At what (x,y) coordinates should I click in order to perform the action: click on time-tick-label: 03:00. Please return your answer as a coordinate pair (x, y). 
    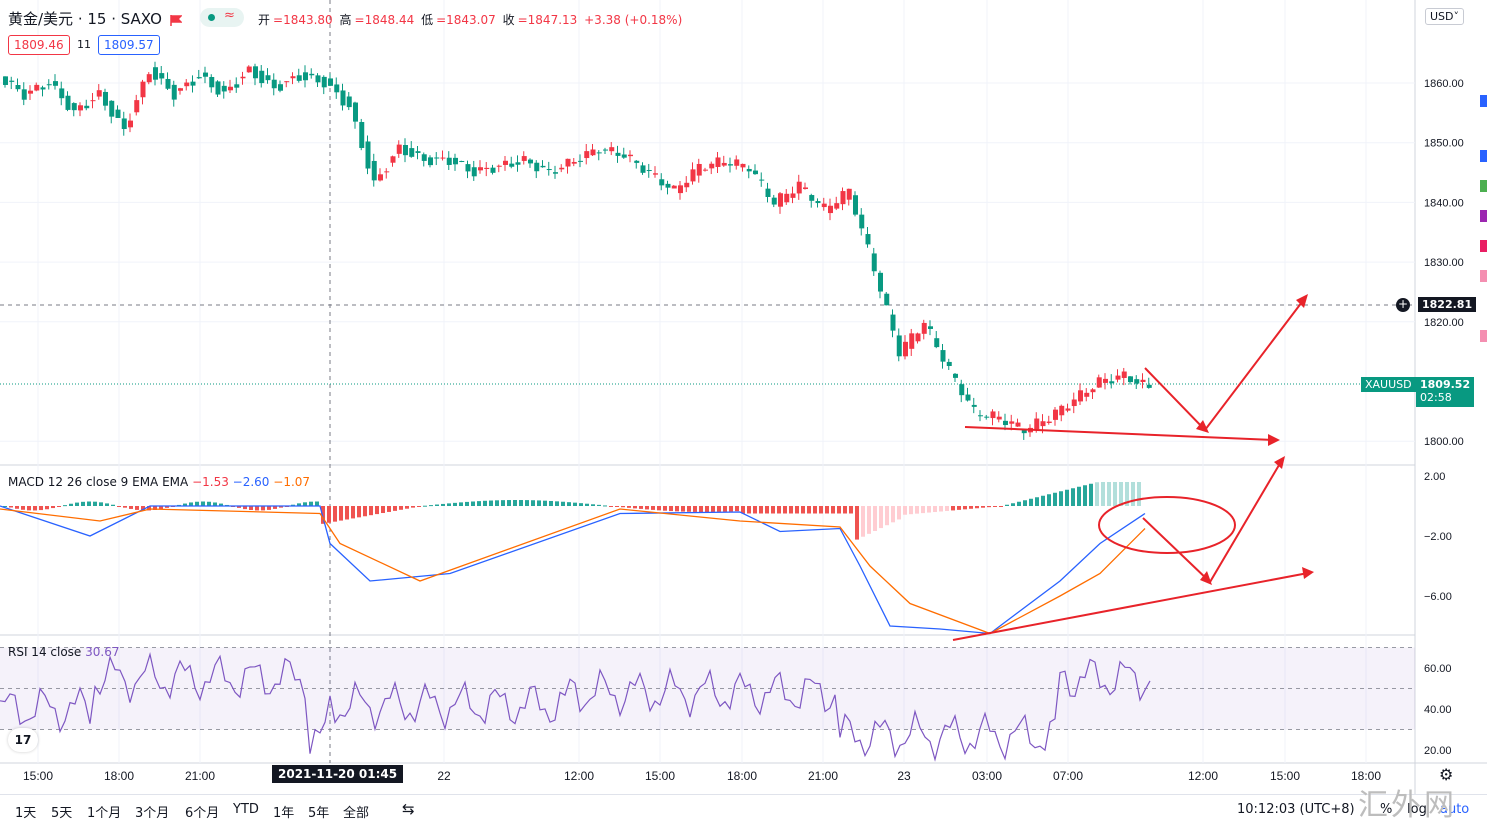
    Looking at the image, I should click on (987, 776).